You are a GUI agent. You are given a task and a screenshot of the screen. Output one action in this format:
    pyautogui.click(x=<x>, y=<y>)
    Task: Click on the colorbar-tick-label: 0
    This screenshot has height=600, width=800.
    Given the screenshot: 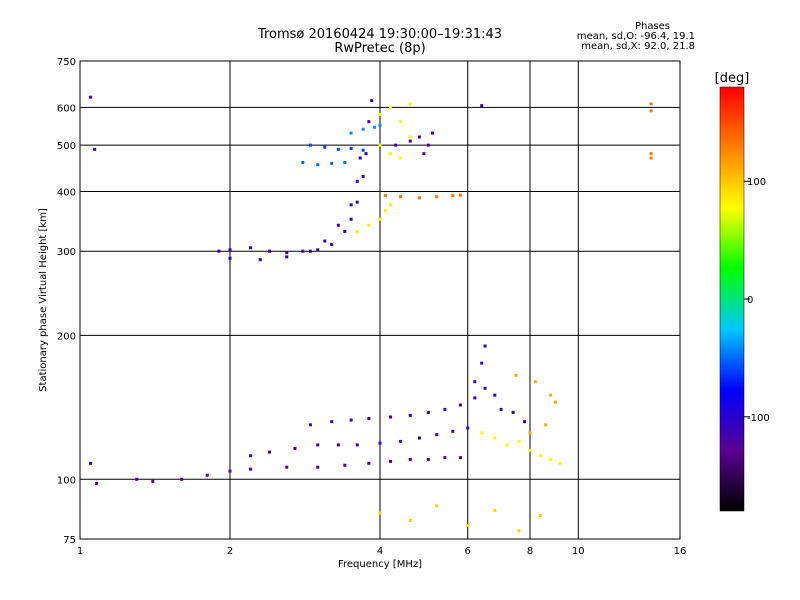 What is the action you would take?
    pyautogui.click(x=750, y=300)
    